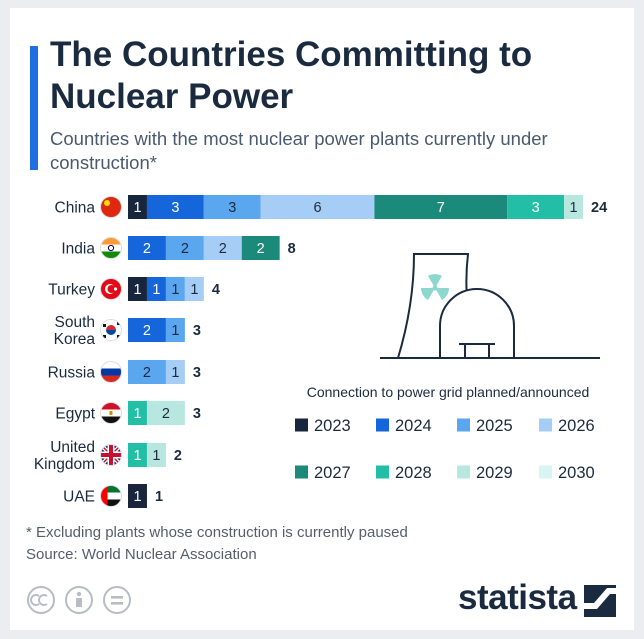 This screenshot has width=644, height=639. I want to click on legend-item-2029: 2029, so click(485, 473).